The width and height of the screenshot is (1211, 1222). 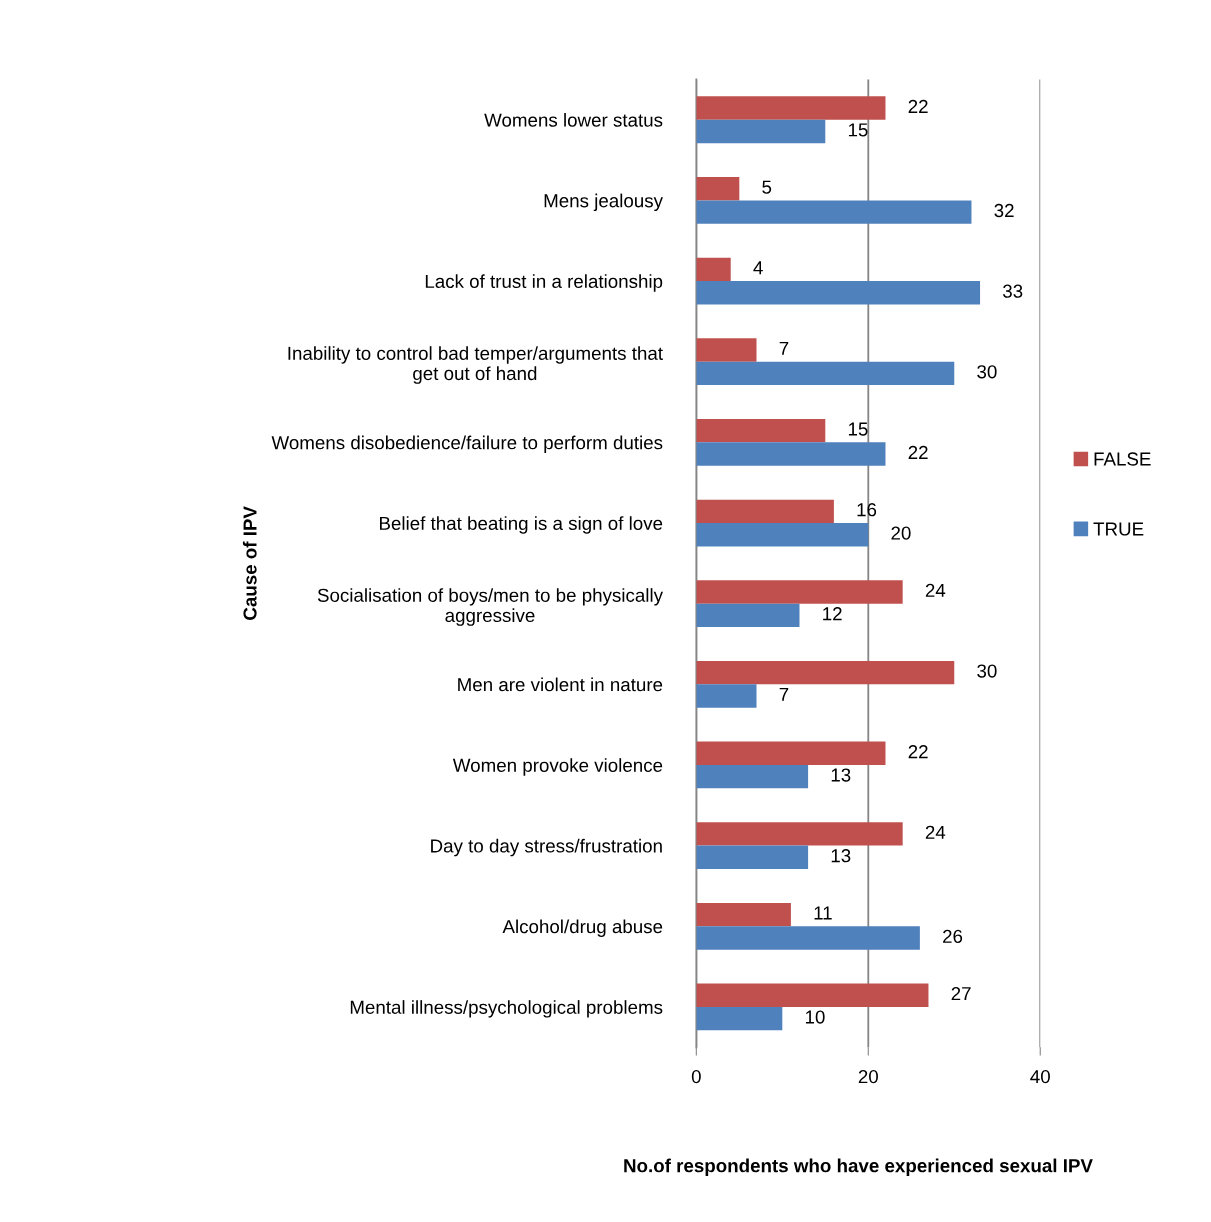 What do you see at coordinates (521, 525) in the screenshot?
I see `y-tick-label: Belief that beating is a sign of love` at bounding box center [521, 525].